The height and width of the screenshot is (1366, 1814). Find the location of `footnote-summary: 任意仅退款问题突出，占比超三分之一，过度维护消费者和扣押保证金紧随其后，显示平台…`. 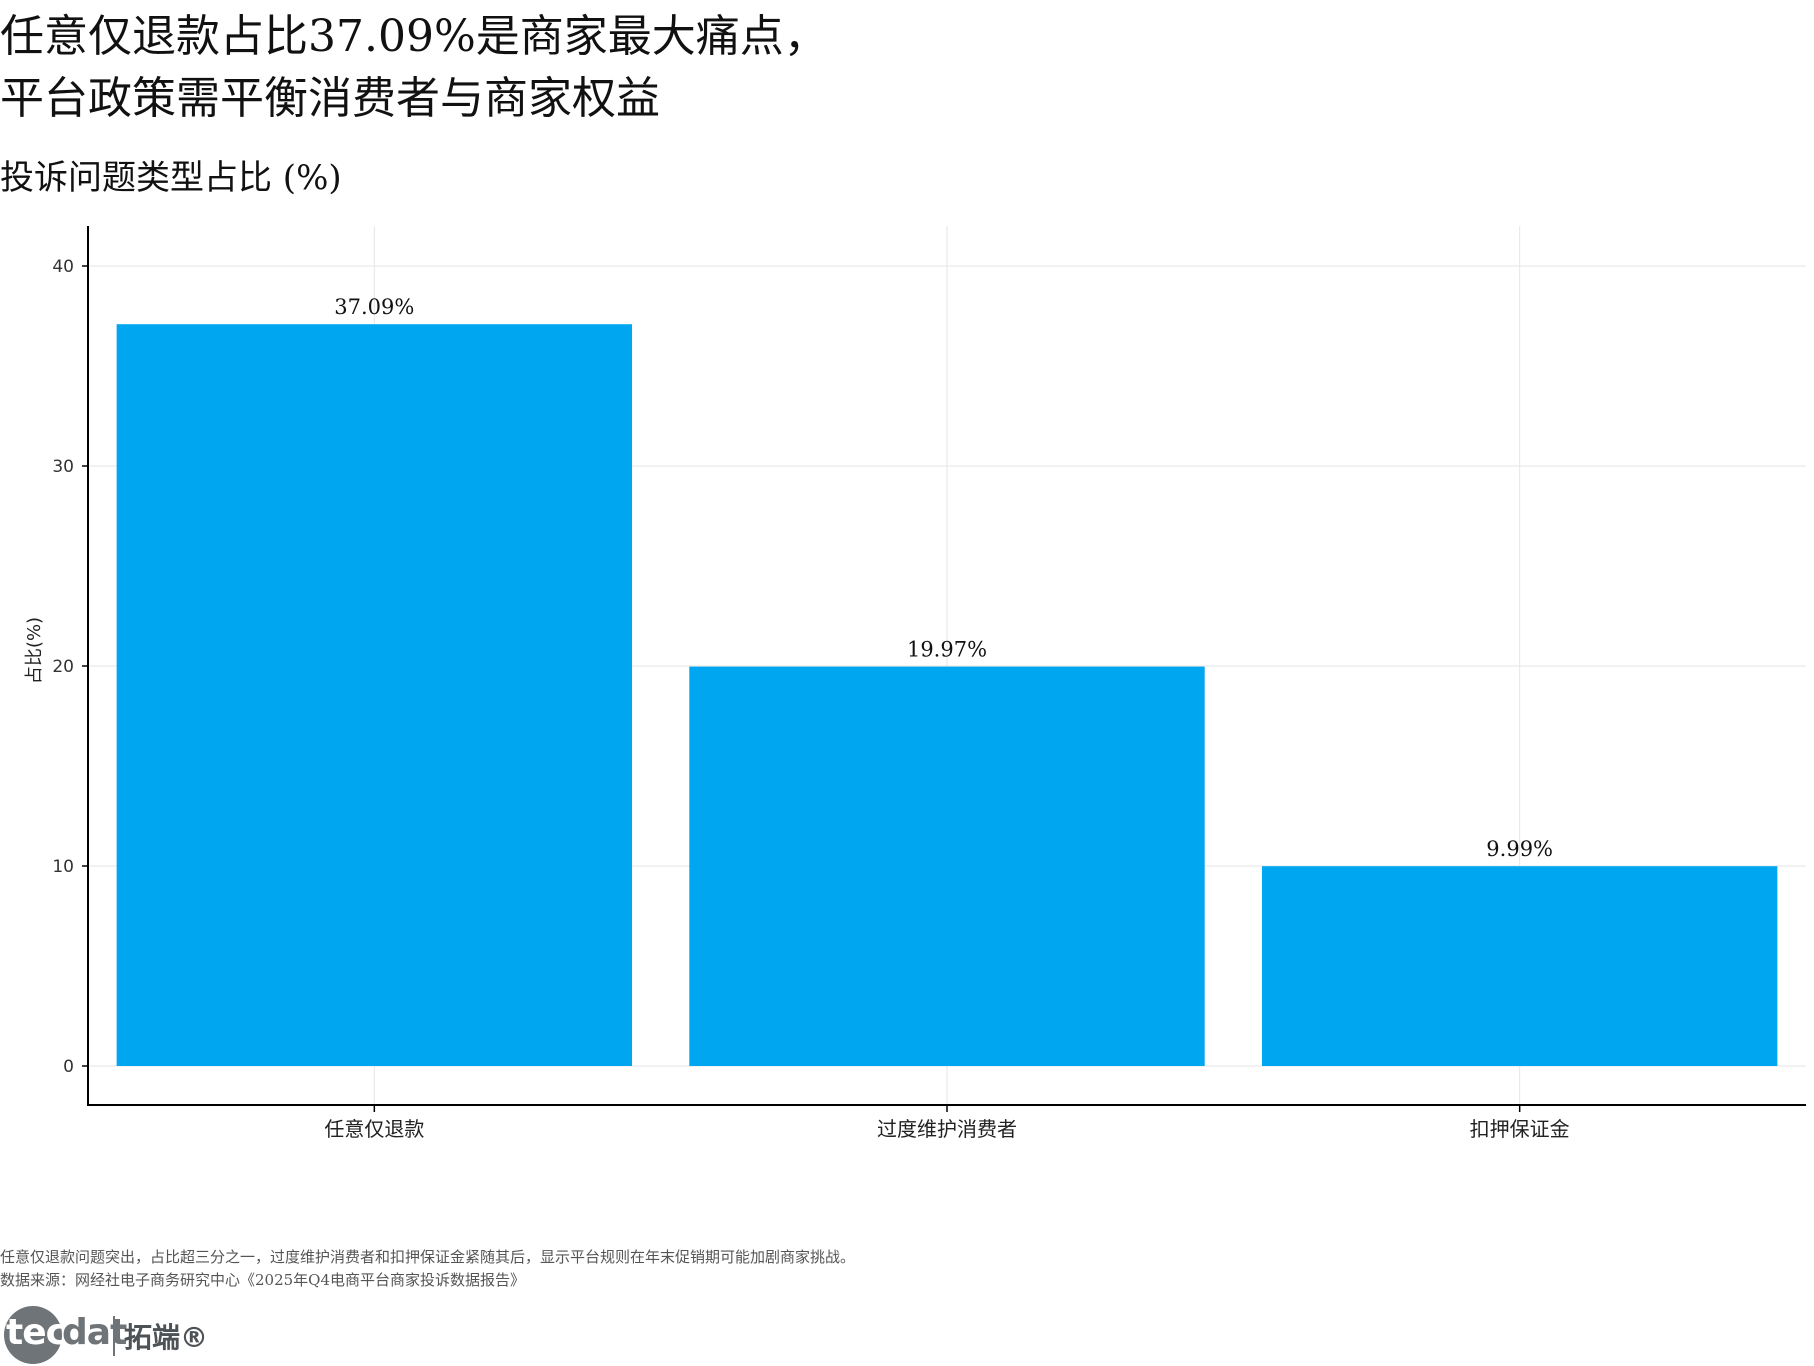

footnote-summary: 任意仅退款问题突出，占比超三分之一，过度维护消费者和扣押保证金紧随其后，显示平台… is located at coordinates (428, 1257).